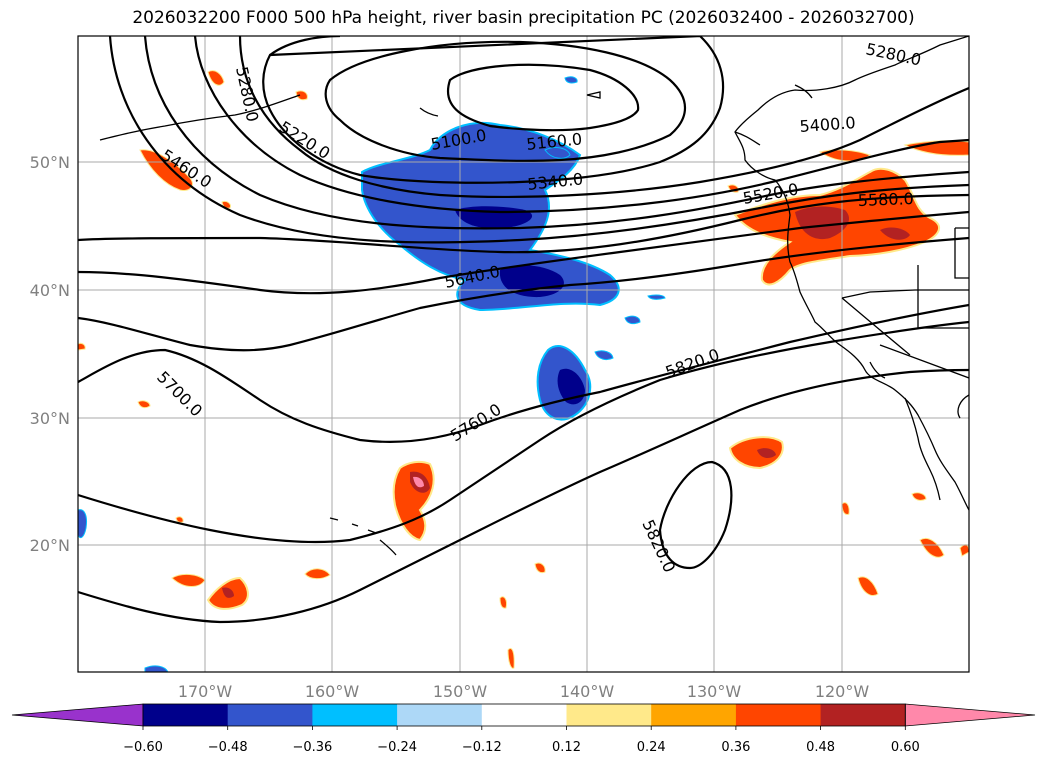 This screenshot has width=1047, height=765. I want to click on colorbar-tick-label: −0.48, so click(228, 747).